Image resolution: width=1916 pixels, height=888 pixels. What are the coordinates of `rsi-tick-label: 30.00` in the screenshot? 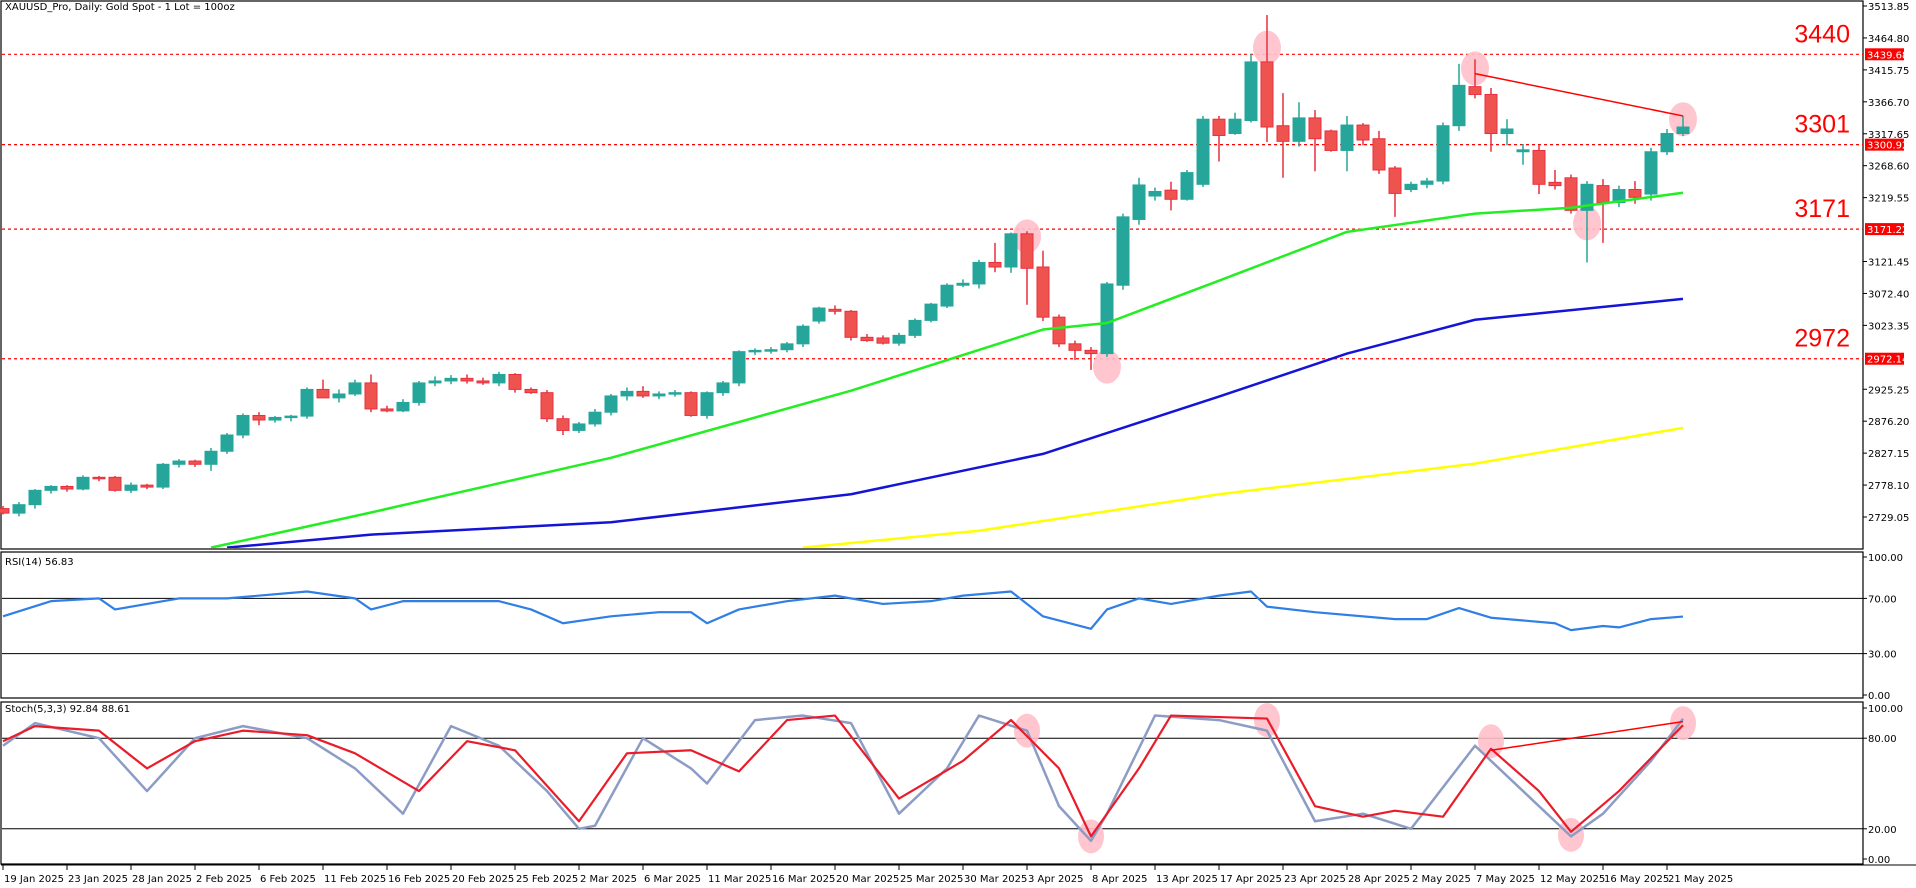 It's located at (1882, 655).